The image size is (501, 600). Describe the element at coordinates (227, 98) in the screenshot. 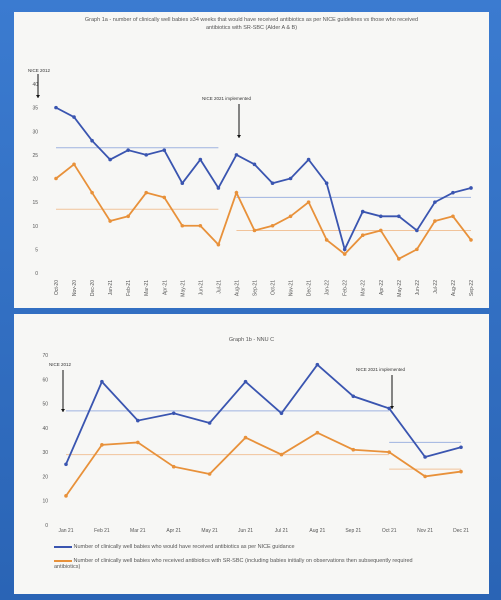

I see `annotation-nice-2021: NICE 2021 implemented` at that location.